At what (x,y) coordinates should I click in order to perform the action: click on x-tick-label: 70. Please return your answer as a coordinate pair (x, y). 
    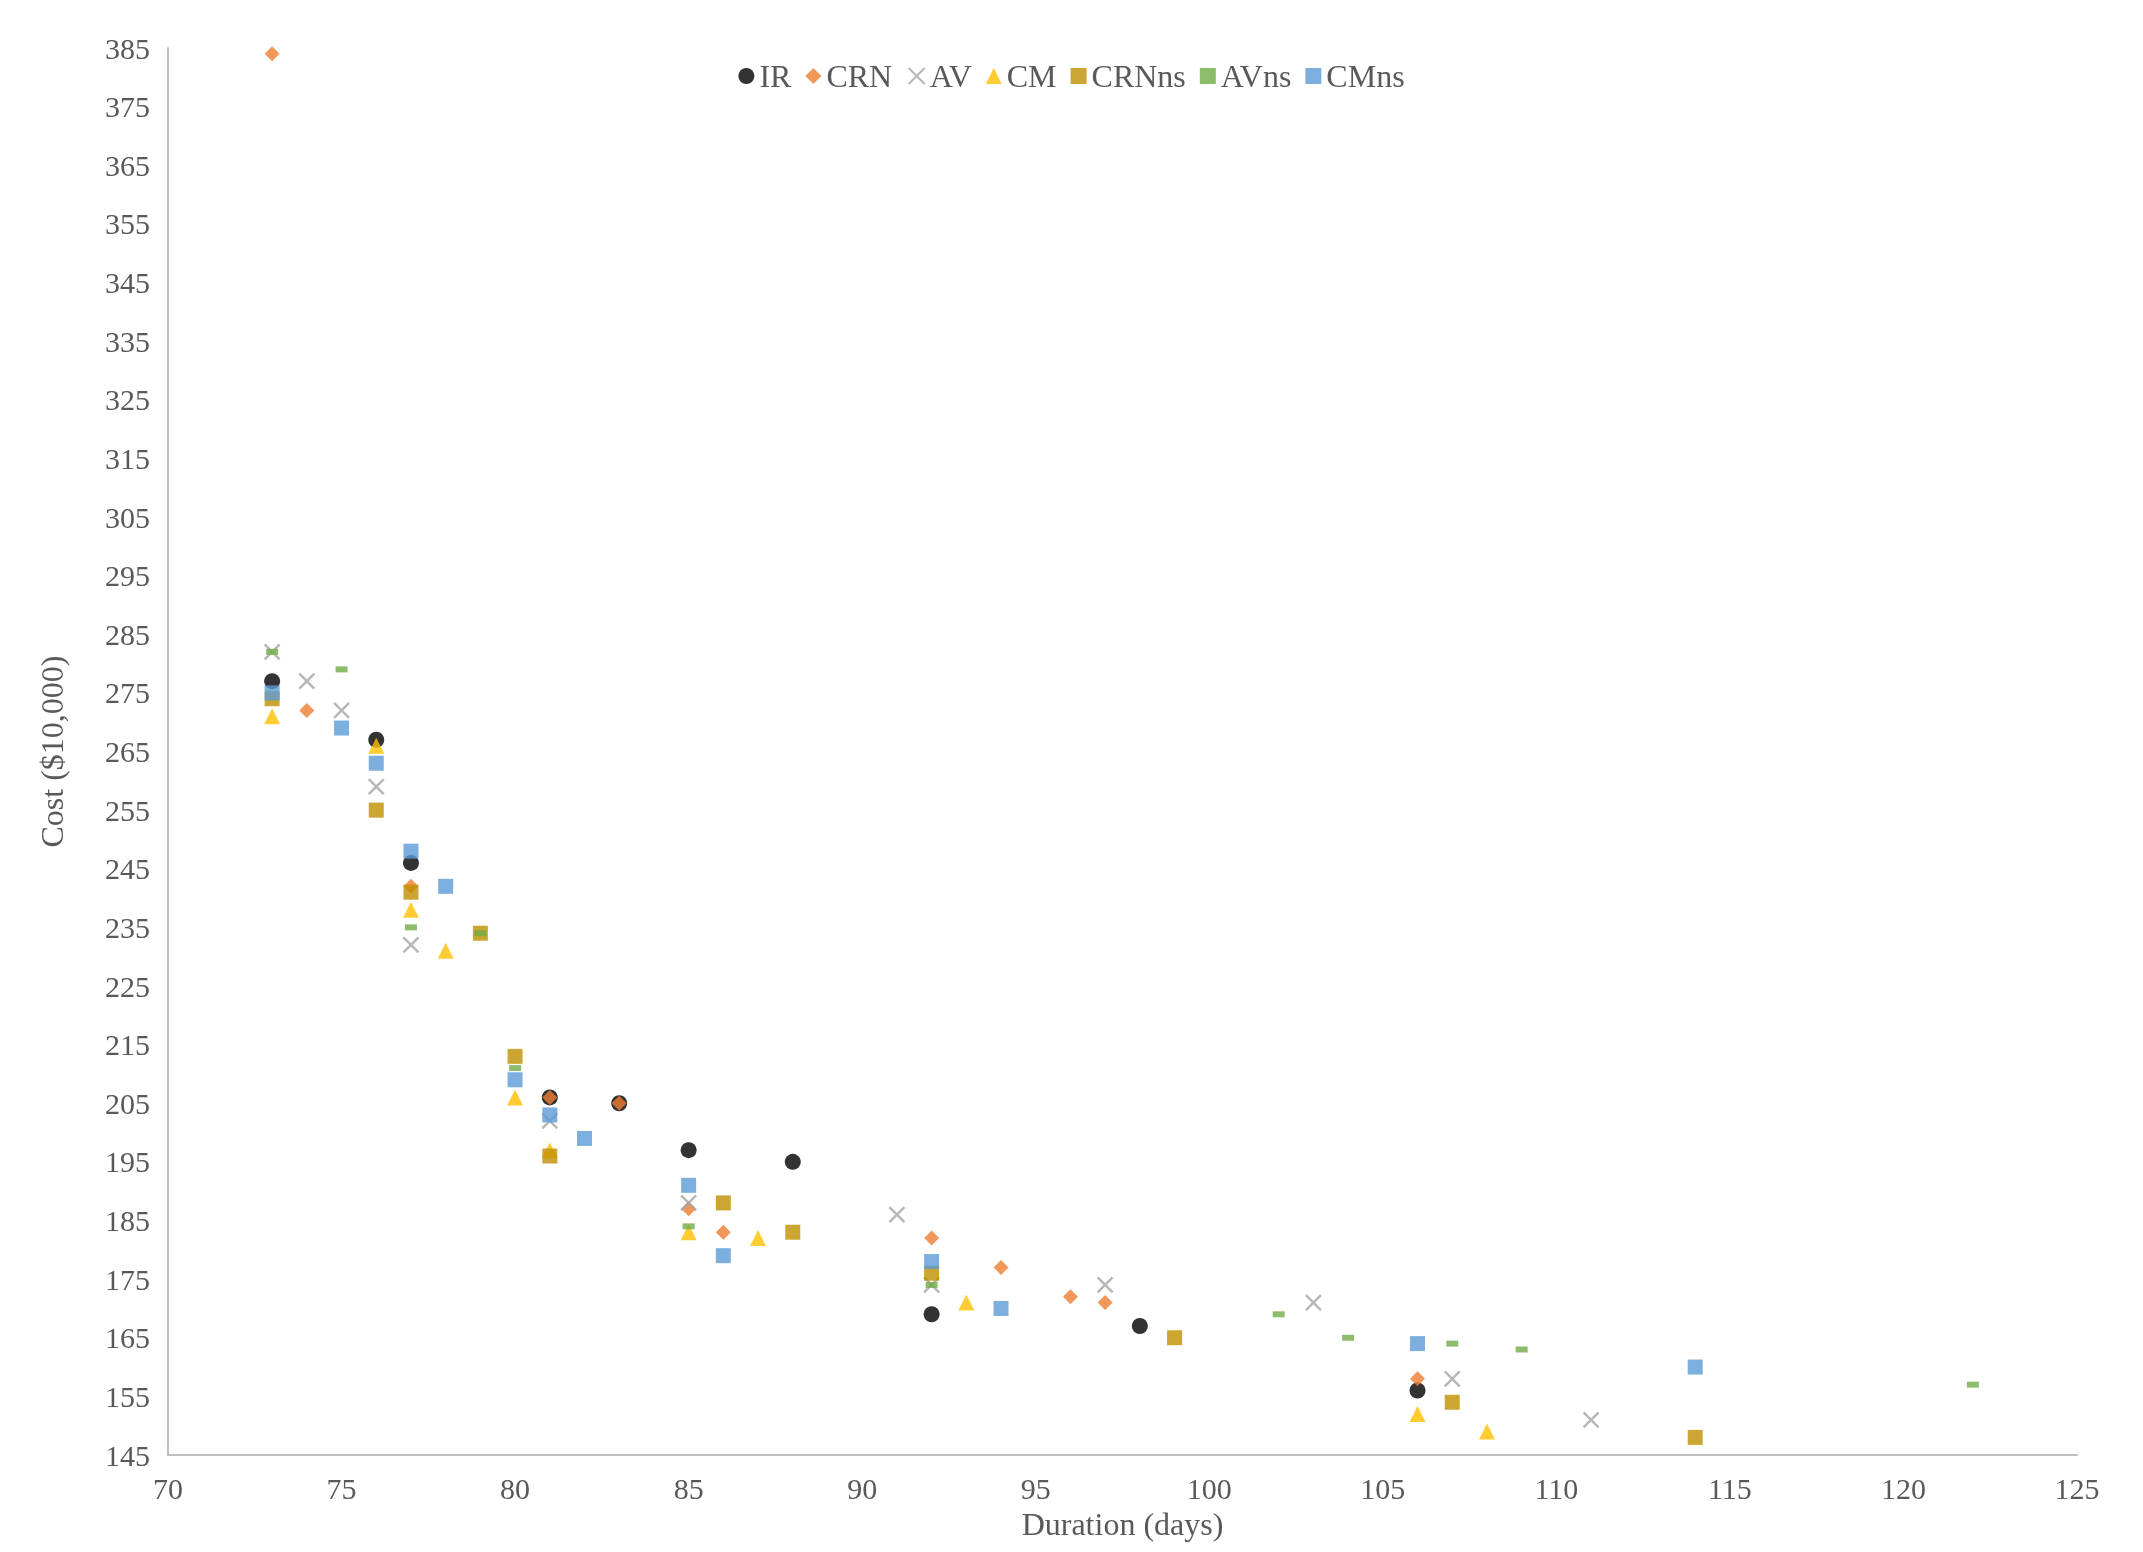
    Looking at the image, I should click on (168, 1488).